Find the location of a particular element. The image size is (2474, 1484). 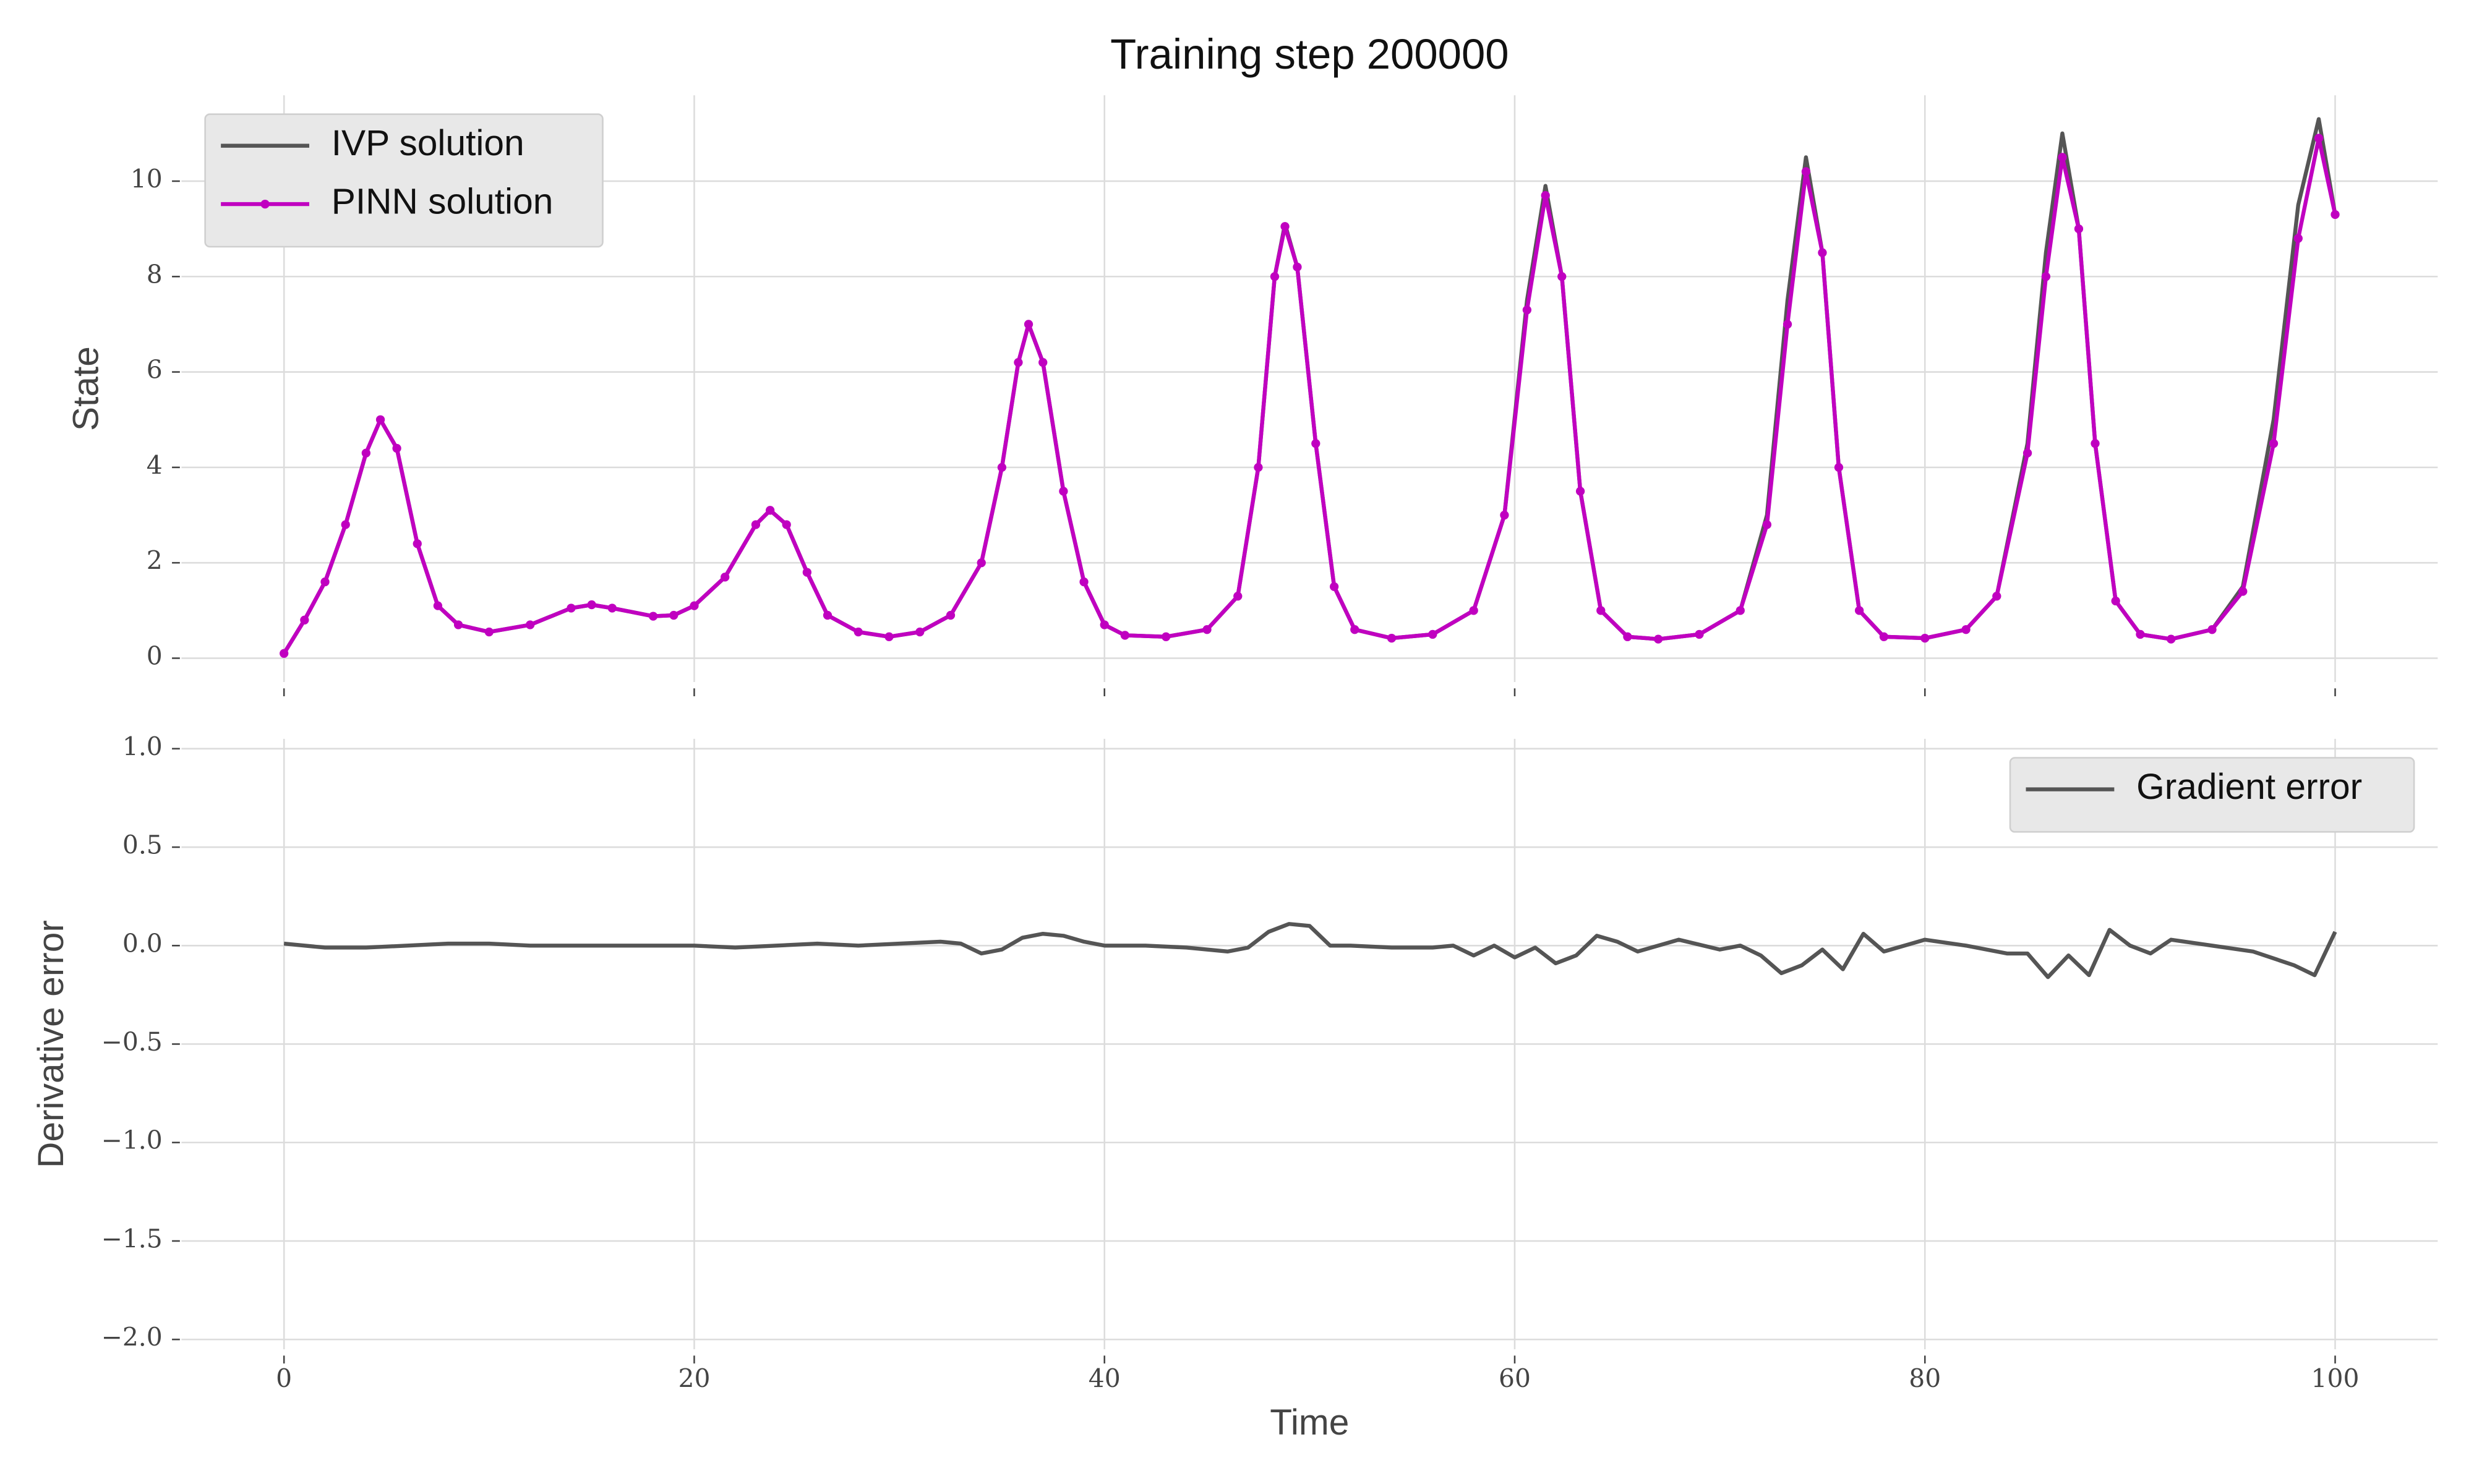

x-tick-label: 80 is located at coordinates (1925, 1379).